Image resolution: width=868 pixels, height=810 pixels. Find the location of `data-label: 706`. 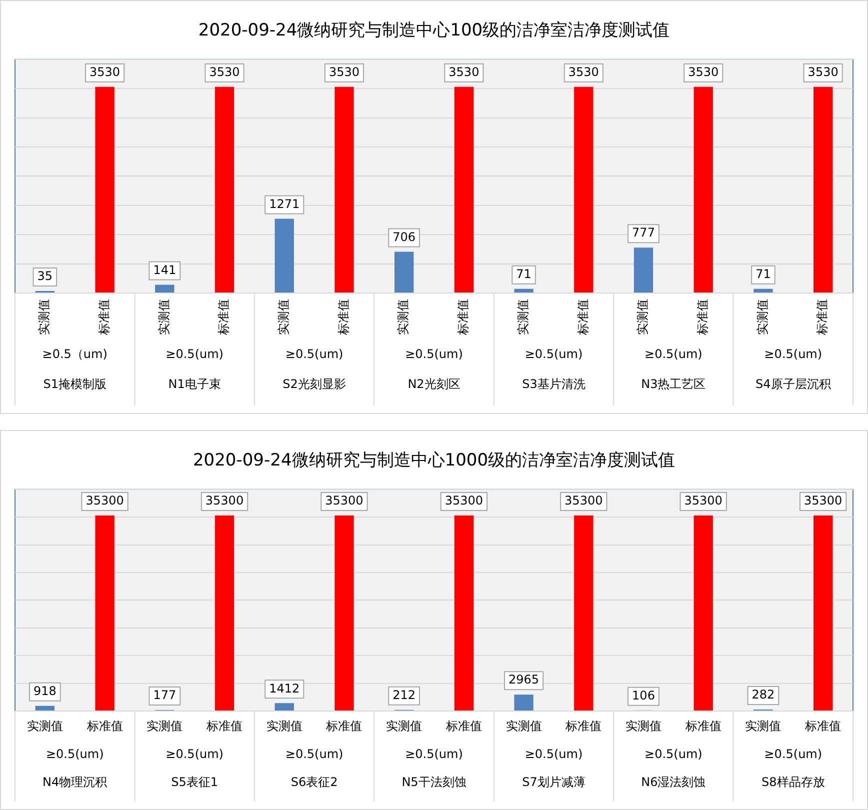

data-label: 706 is located at coordinates (404, 237).